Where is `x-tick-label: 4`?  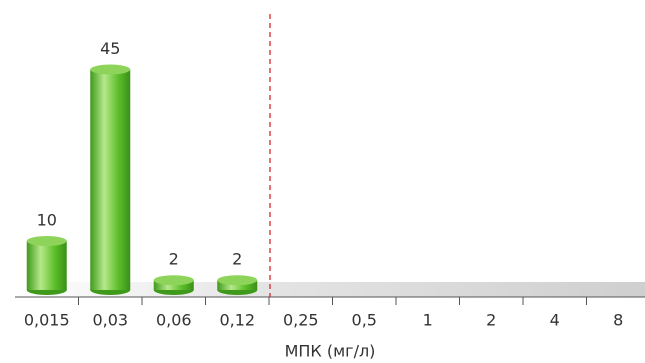 x-tick-label: 4 is located at coordinates (555, 320).